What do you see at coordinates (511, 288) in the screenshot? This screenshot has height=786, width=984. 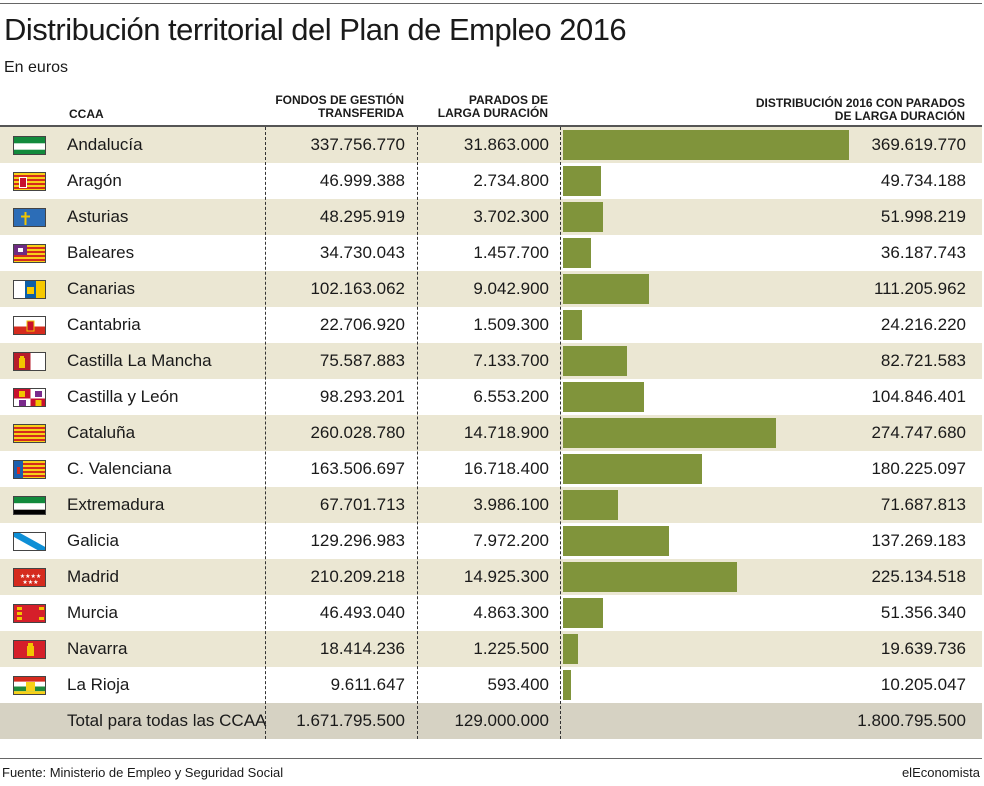 I see `parados-value: 9.042.900` at bounding box center [511, 288].